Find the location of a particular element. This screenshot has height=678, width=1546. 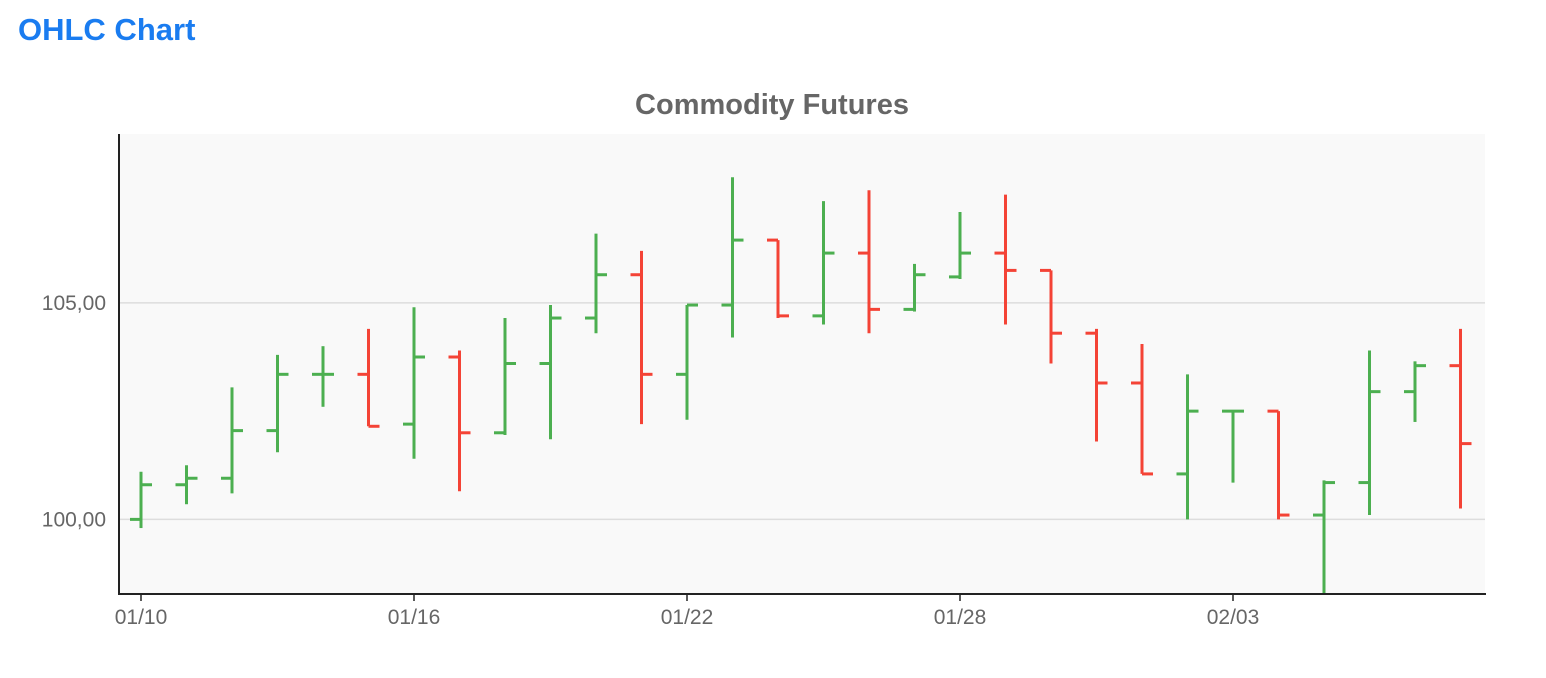

x-tick-label: 01/28 is located at coordinates (960, 617).